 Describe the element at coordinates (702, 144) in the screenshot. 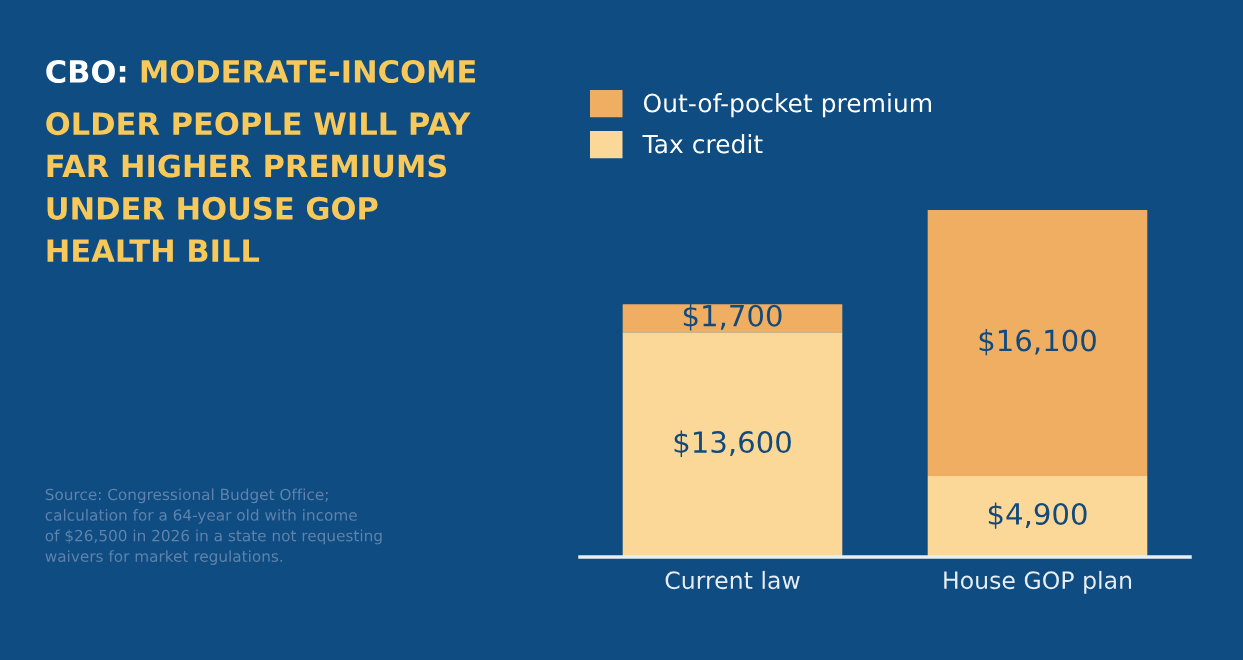

I see `legend-label: Tax credit` at that location.